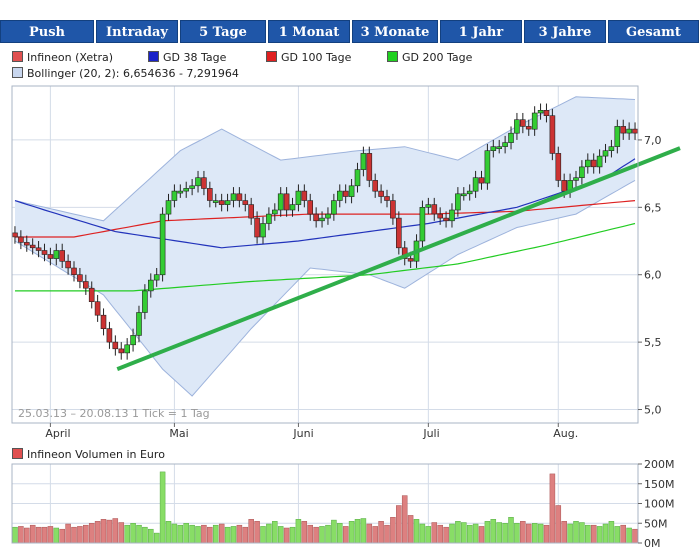 This screenshot has height=559, width=699. What do you see at coordinates (223, 31) in the screenshot?
I see `tab-5-tage: 5 Tage` at bounding box center [223, 31].